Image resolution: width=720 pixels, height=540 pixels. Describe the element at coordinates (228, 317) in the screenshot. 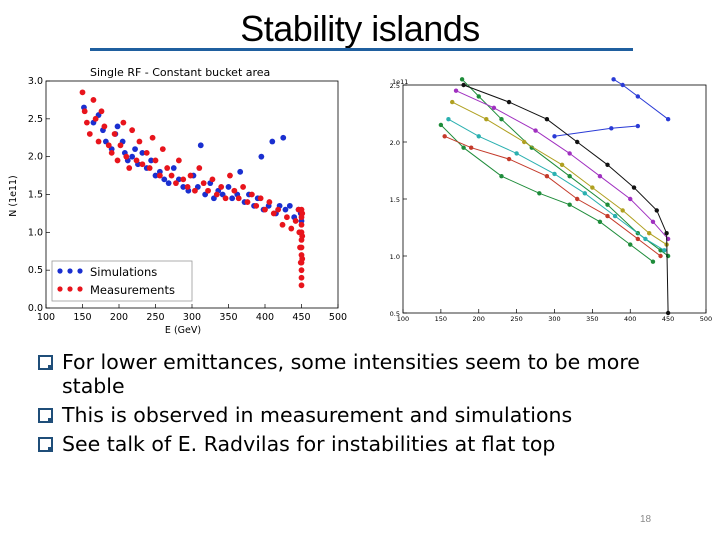

I see `x-tick-label: 350` at that location.